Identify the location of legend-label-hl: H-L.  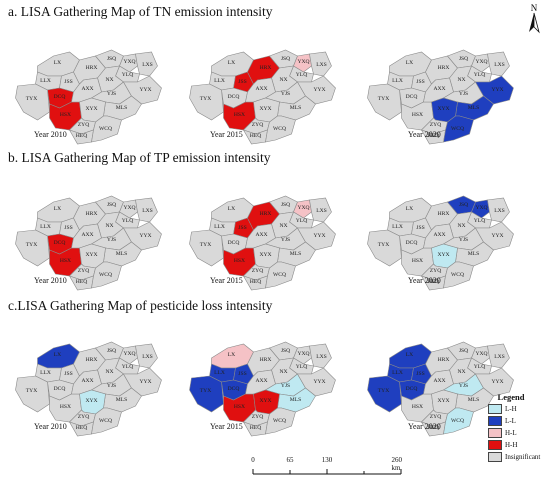
(511, 433).